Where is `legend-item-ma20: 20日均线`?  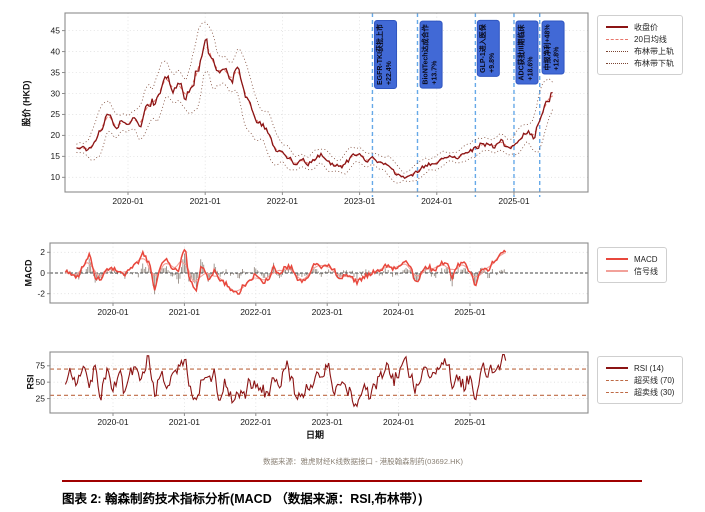 legend-item-ma20: 20日均线 is located at coordinates (640, 39).